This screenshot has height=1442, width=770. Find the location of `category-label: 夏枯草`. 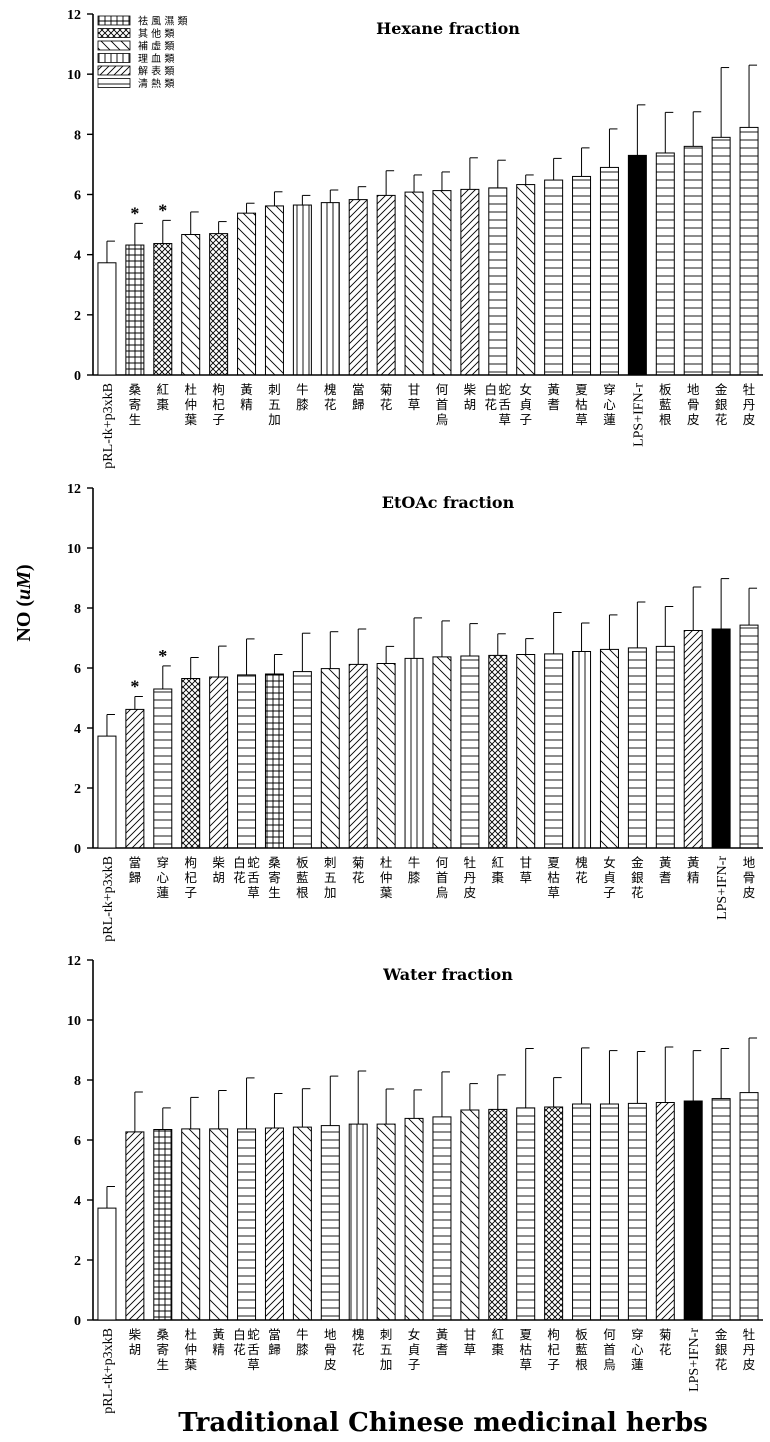

category-label: 夏枯草 is located at coordinates (525, 1349).